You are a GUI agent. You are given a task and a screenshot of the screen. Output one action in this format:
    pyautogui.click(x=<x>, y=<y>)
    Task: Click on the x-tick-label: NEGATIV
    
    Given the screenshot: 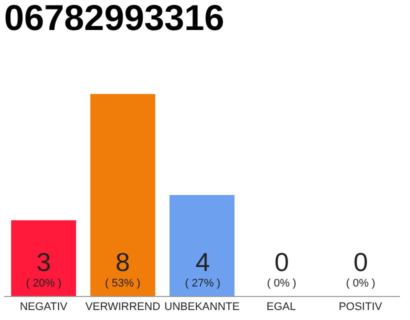 What is the action you would take?
    pyautogui.click(x=44, y=307)
    